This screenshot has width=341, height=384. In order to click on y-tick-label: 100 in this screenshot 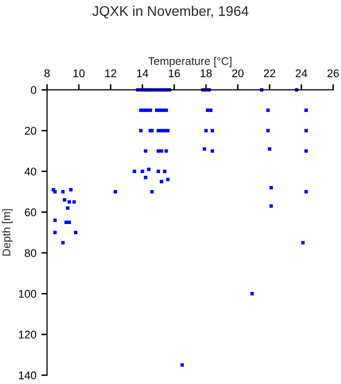, I will do `click(27, 294)`.